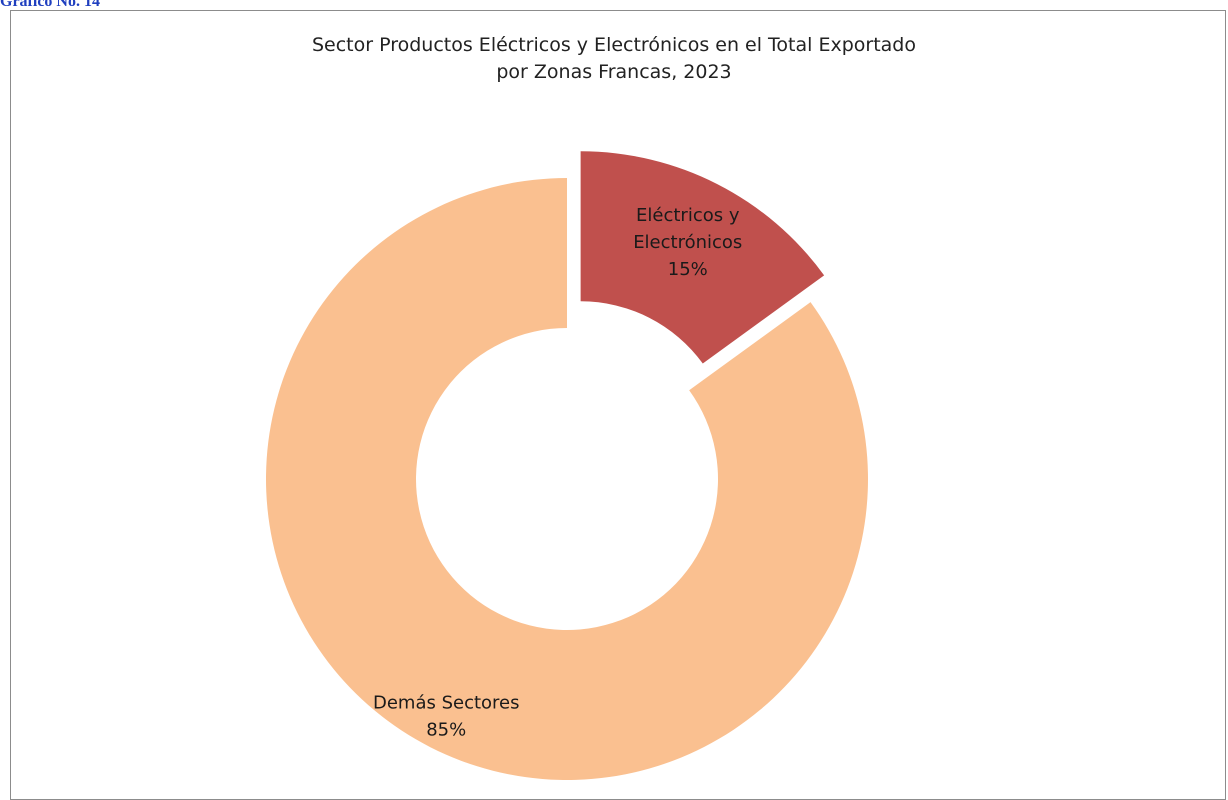 This screenshot has height=800, width=1228. I want to click on slice-name-label: Demás Sectores, so click(446, 703).